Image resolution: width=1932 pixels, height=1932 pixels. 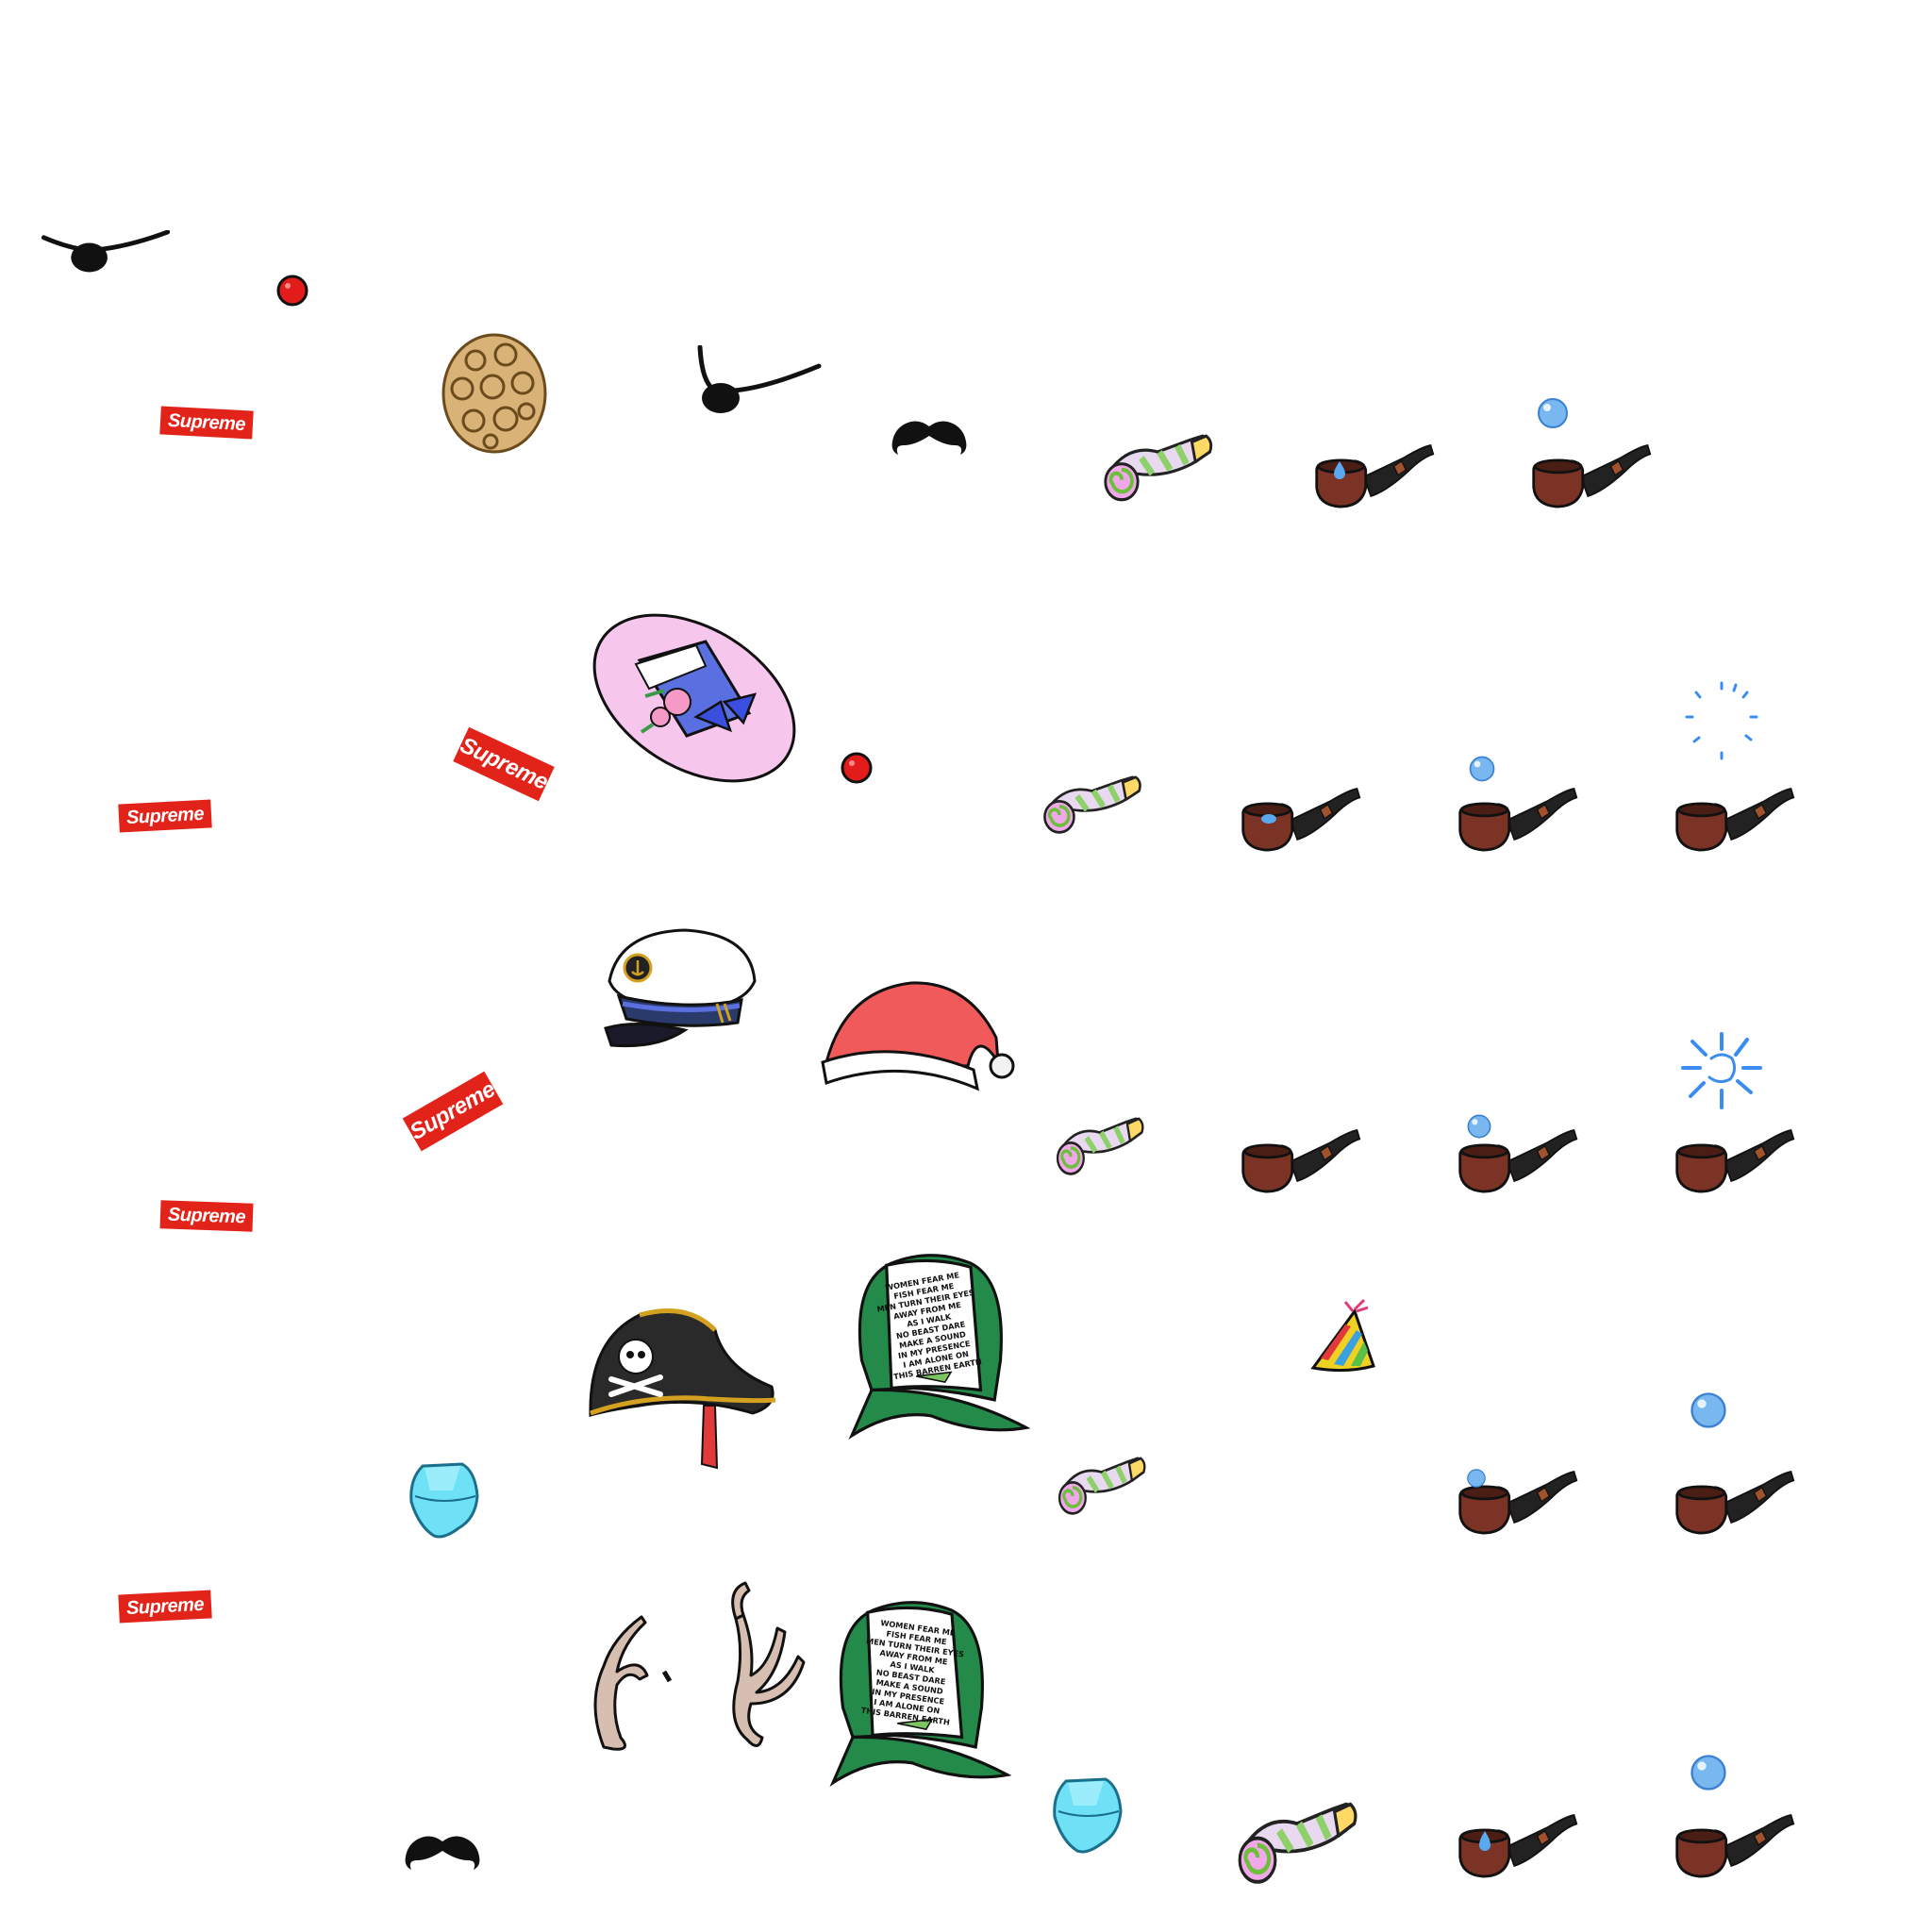 What do you see at coordinates (694, 698) in the screenshot?
I see `garden-bonnet-icon` at bounding box center [694, 698].